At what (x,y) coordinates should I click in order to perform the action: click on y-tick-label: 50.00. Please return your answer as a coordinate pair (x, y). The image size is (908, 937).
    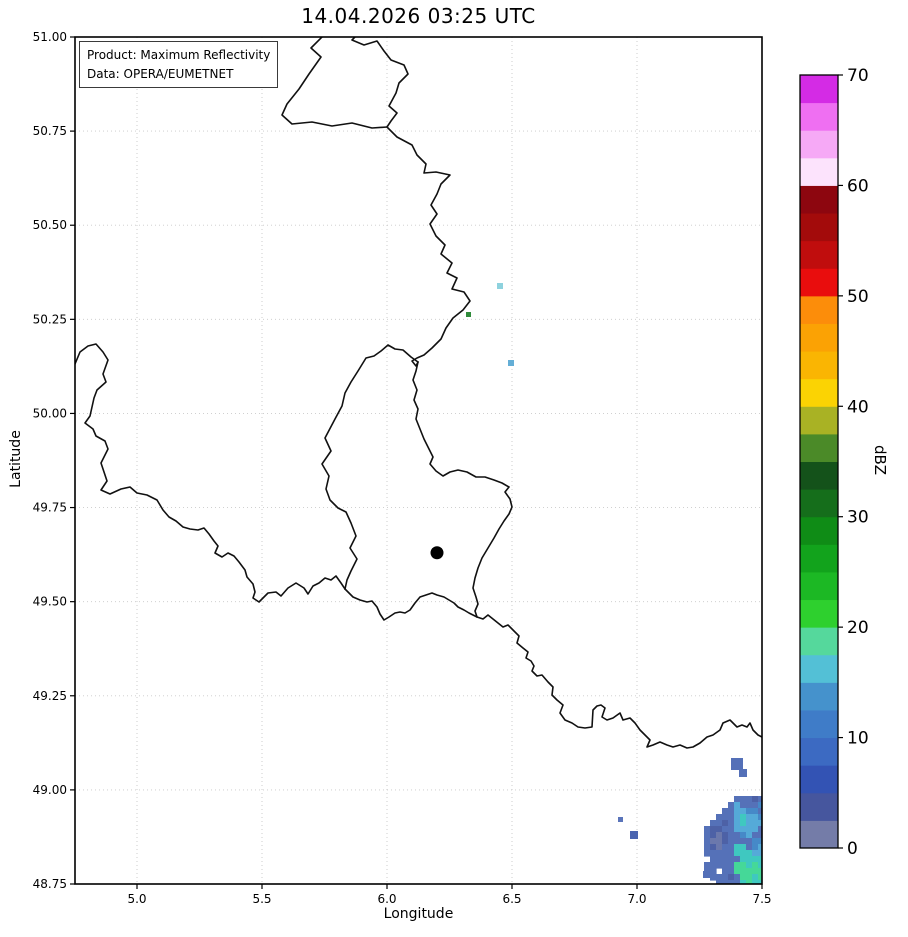
    Looking at the image, I should click on (50, 413).